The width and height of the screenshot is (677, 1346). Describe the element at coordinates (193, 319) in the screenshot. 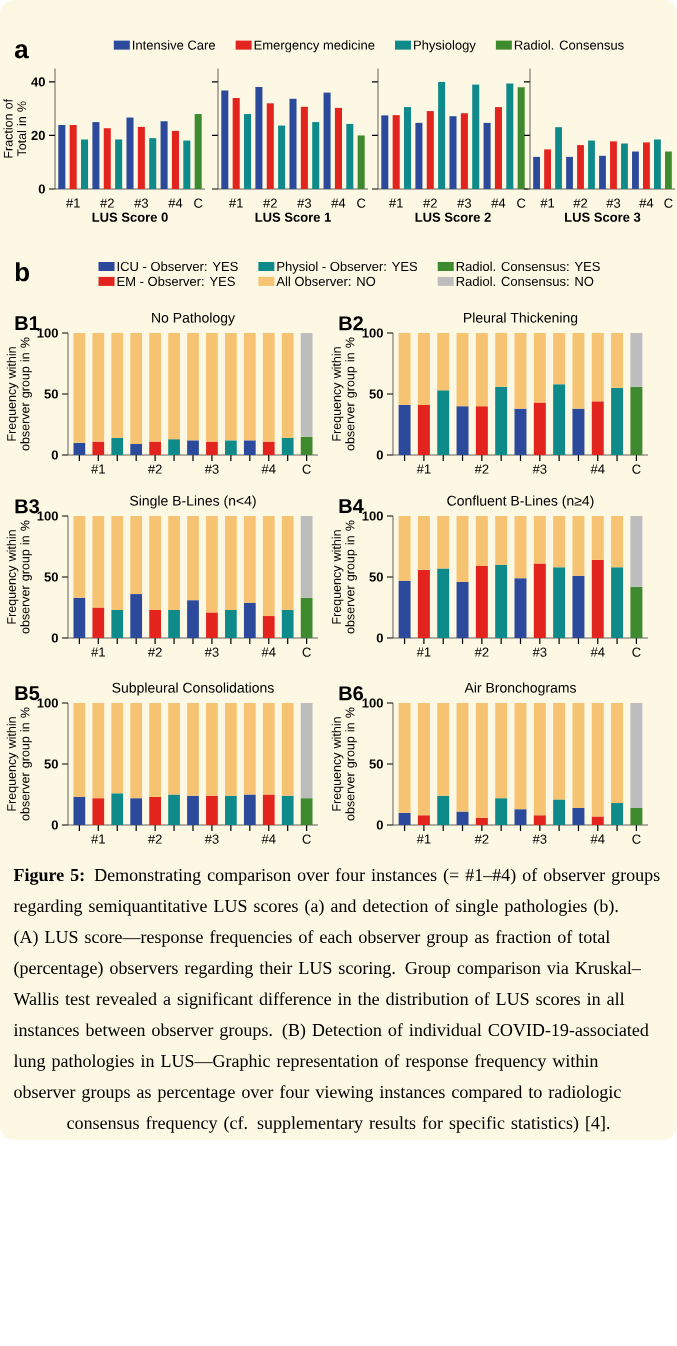

I see `chart-title: No Pathology` at that location.